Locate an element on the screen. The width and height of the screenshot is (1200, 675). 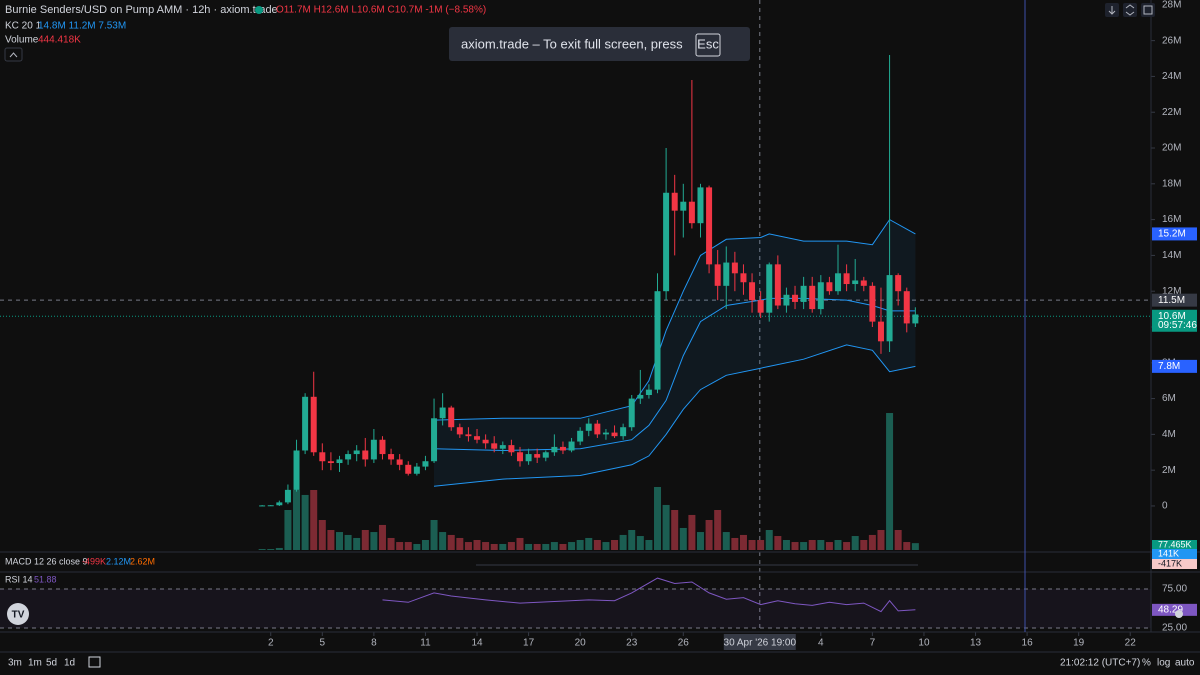
x-tick-label: 2 is located at coordinates (271, 643).